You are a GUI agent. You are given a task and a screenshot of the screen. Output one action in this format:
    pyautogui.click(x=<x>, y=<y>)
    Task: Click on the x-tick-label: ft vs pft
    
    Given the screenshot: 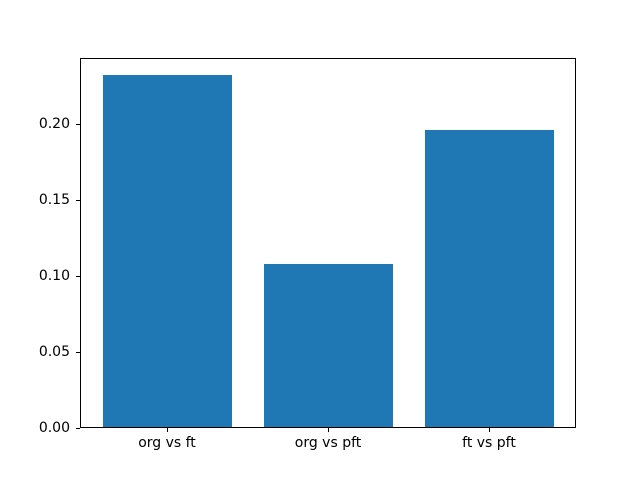 What is the action you would take?
    pyautogui.click(x=489, y=443)
    